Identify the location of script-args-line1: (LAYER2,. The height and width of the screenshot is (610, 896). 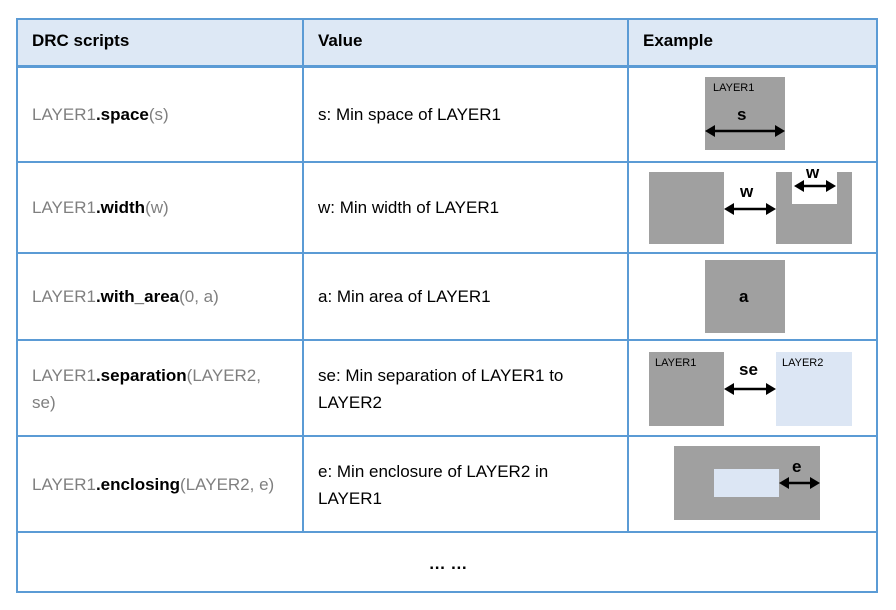
(223, 375).